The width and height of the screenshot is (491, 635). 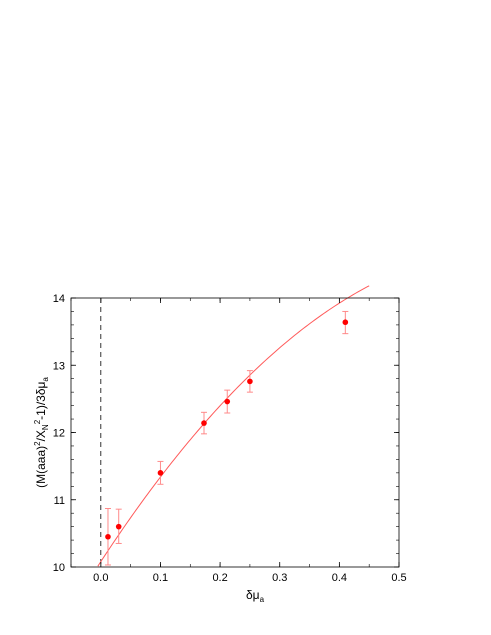 I want to click on y-tick-label: 14, so click(x=59, y=299).